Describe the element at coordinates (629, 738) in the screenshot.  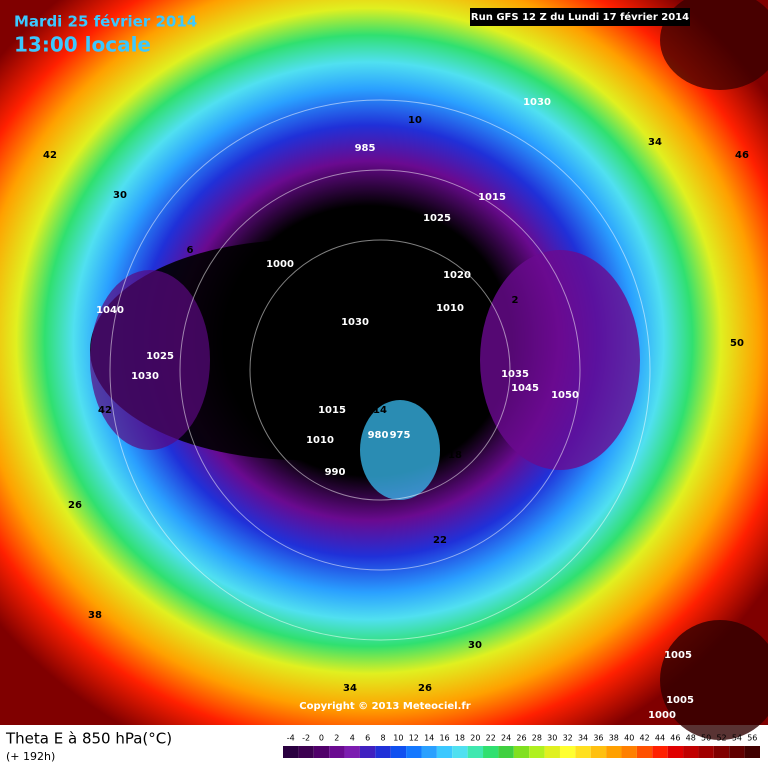
I see `scale-tick-label: 40` at that location.